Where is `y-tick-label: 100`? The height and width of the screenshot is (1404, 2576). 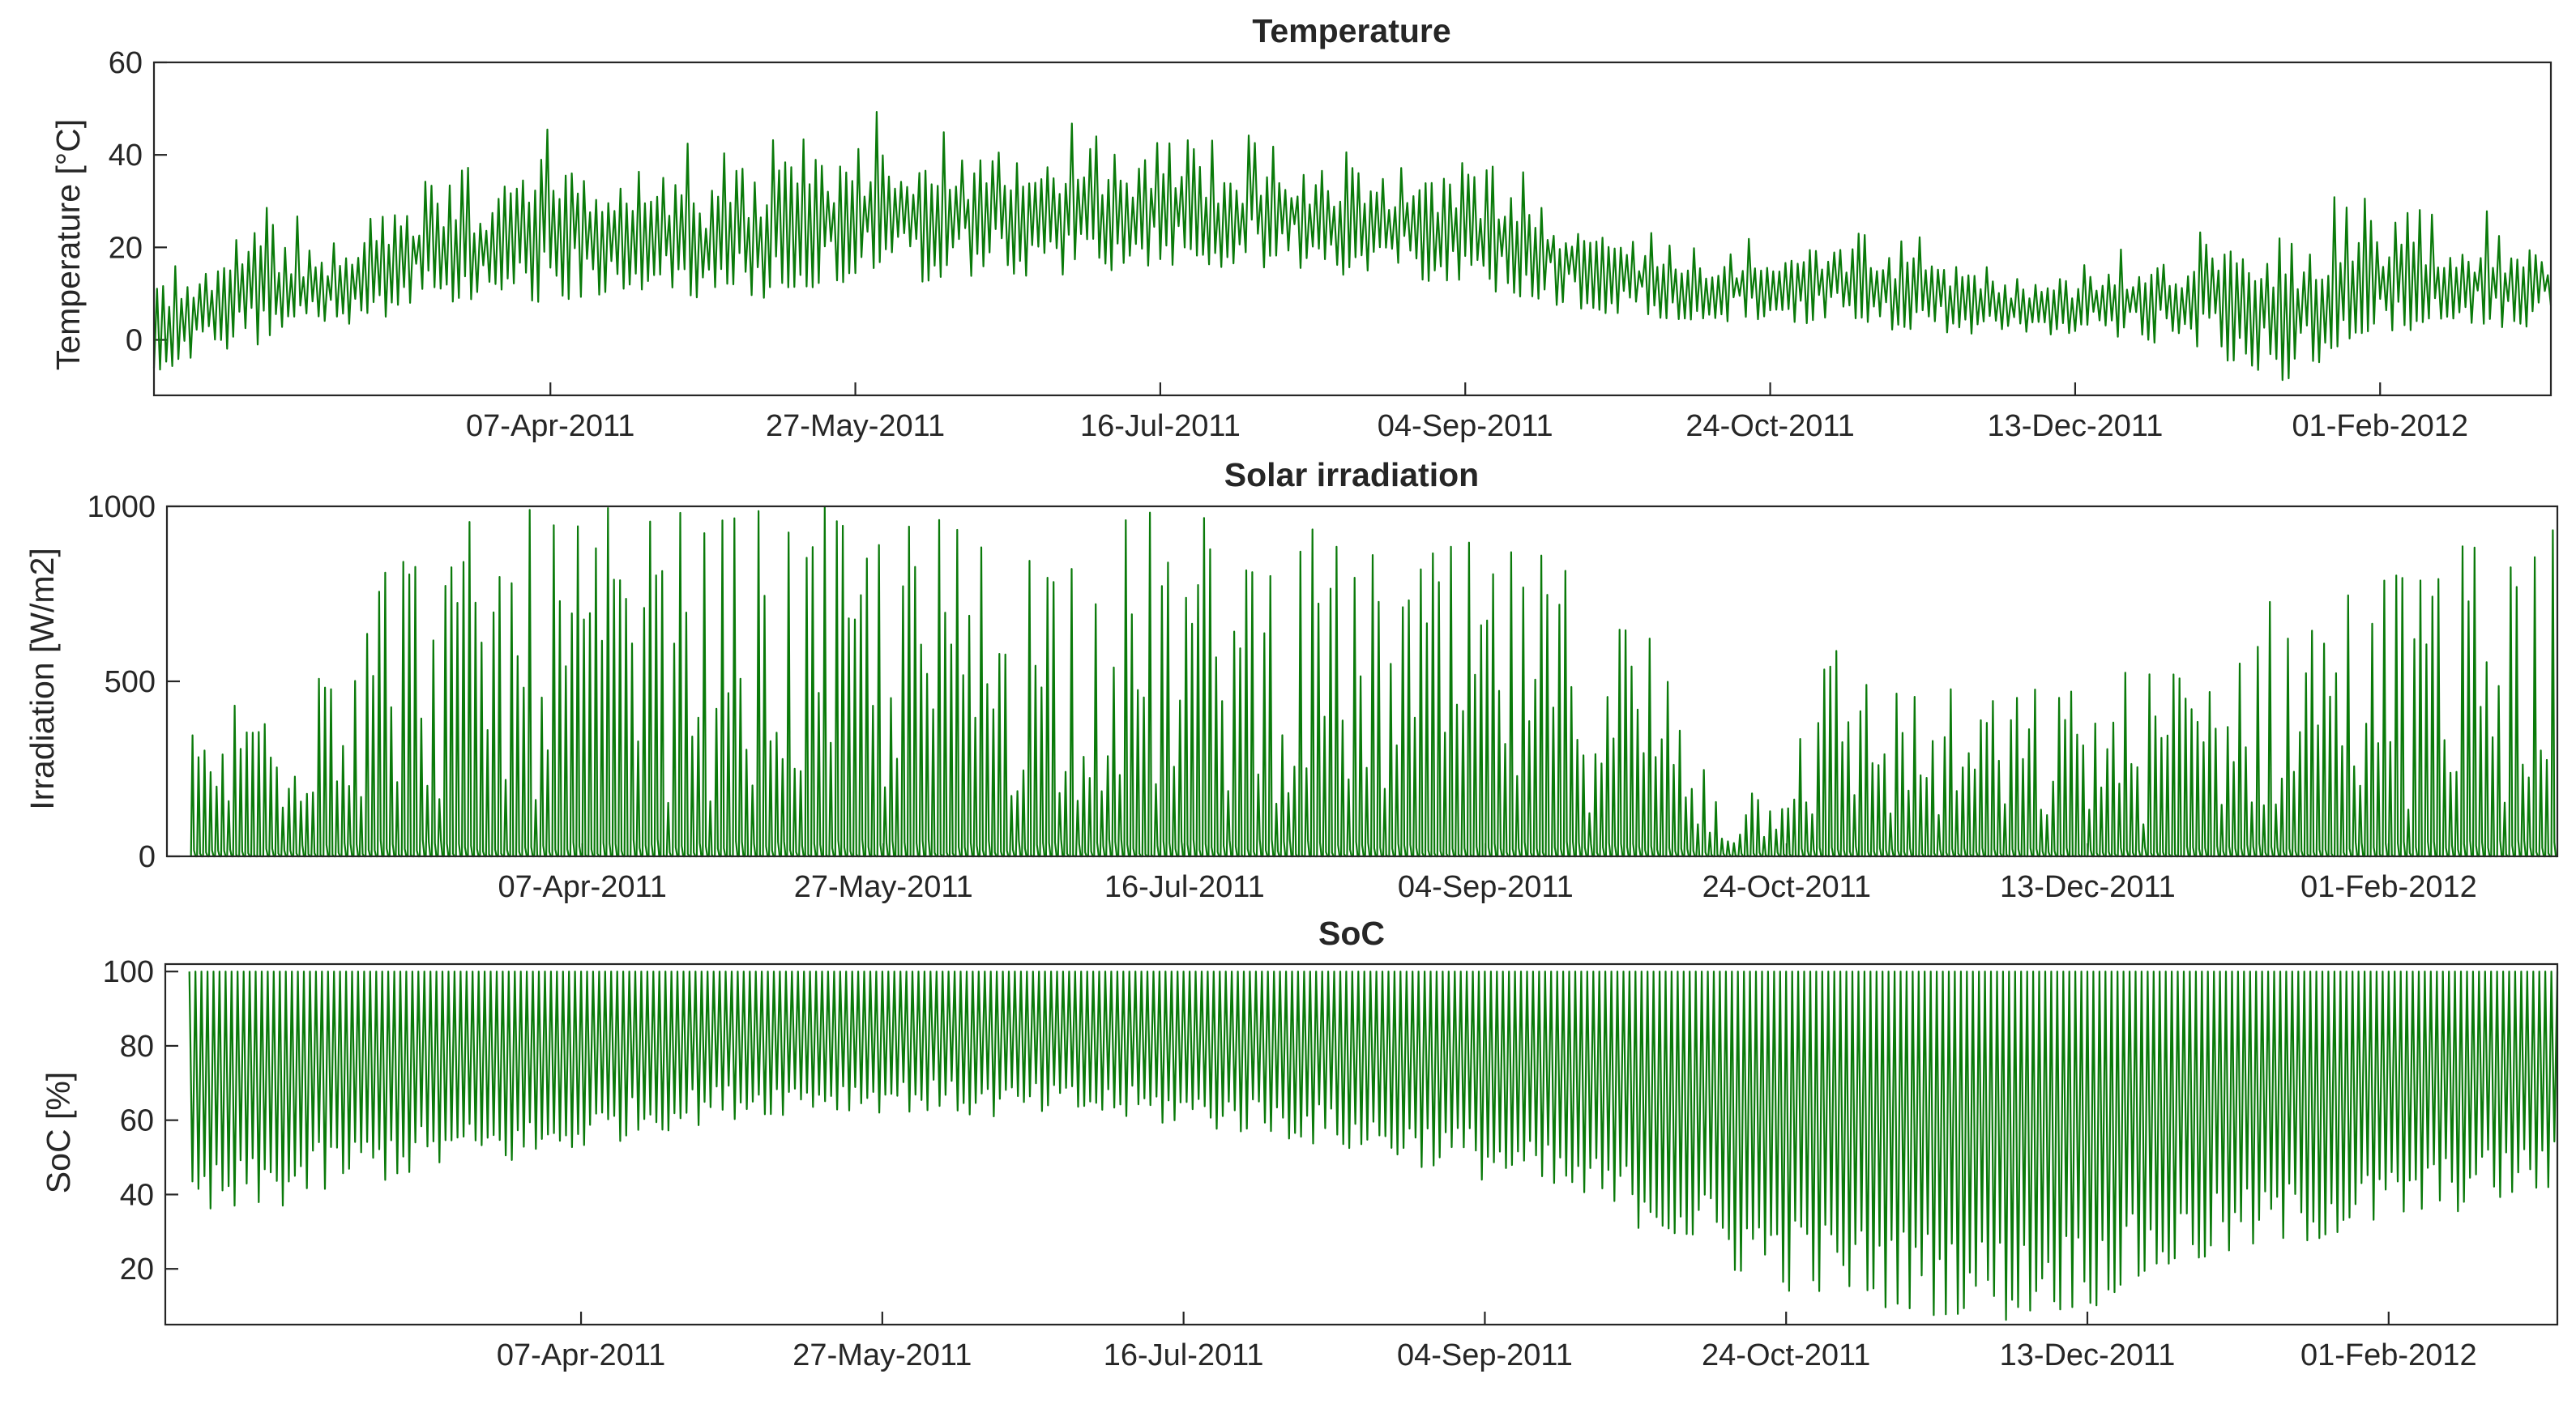 y-tick-label: 100 is located at coordinates (128, 972).